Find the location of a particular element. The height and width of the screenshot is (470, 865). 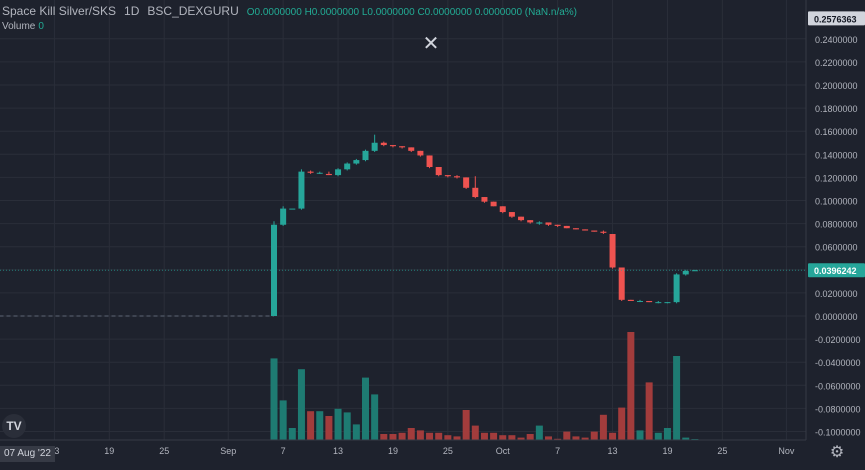

price-tick-label: -0.0200000 is located at coordinates (838, 340).